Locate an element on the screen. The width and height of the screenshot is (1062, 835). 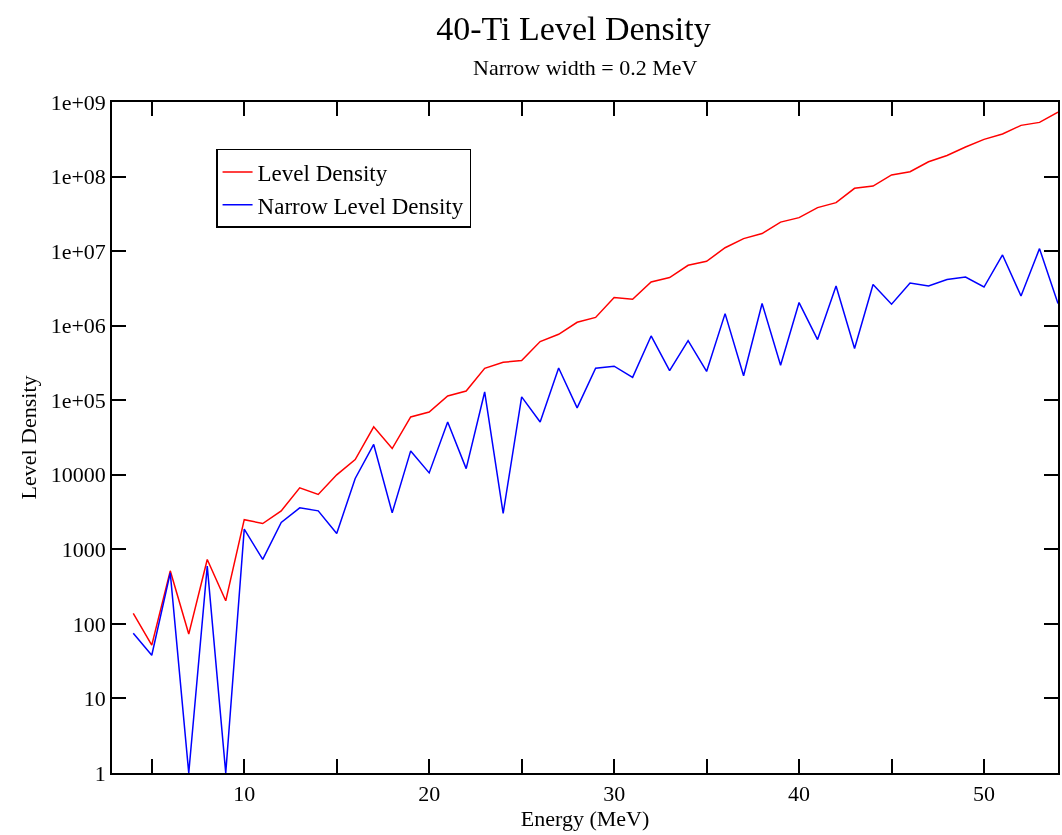
x-axis-title: Energy (MeV) is located at coordinates (585, 819).